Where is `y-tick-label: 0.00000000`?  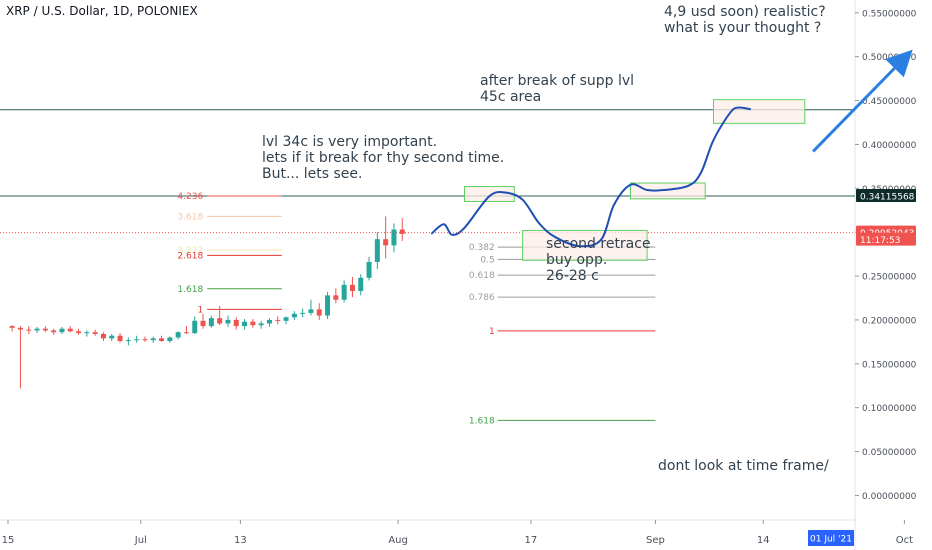
y-tick-label: 0.00000000 is located at coordinates (889, 497).